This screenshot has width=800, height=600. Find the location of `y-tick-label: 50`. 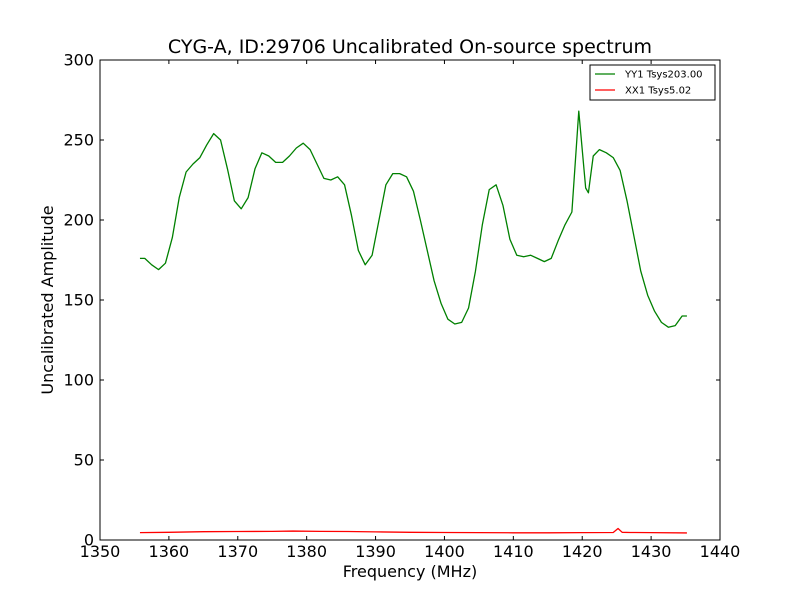

y-tick-label: 50 is located at coordinates (84, 460).